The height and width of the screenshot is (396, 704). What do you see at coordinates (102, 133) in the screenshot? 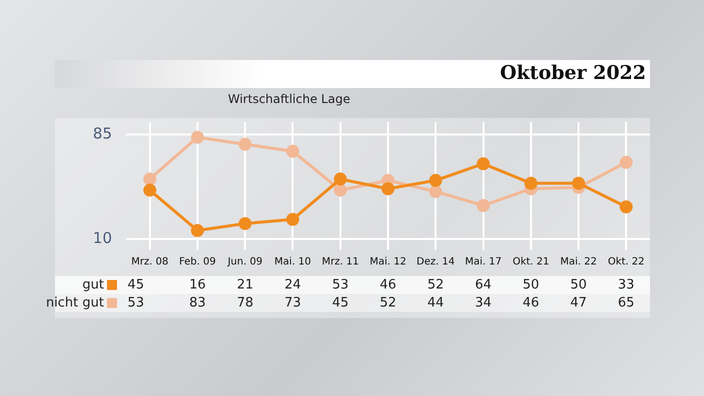
I see `y-tick-label: 85` at bounding box center [102, 133].